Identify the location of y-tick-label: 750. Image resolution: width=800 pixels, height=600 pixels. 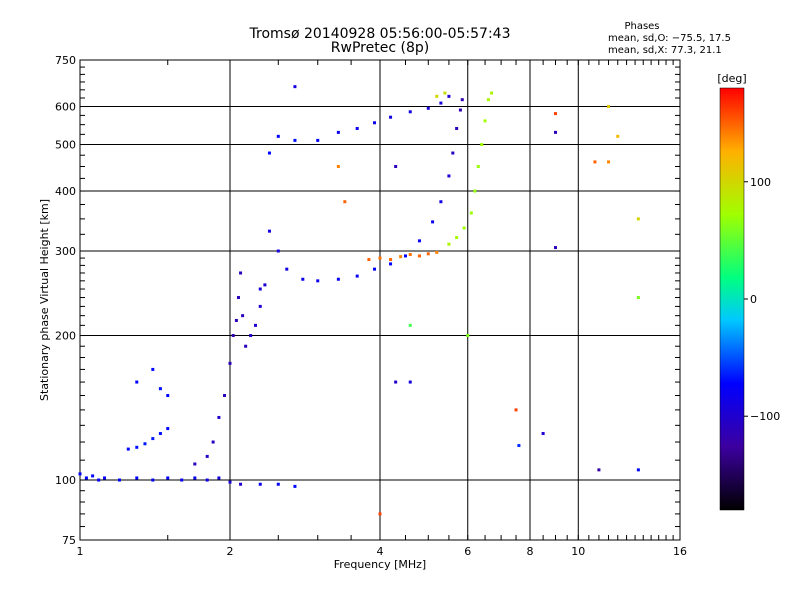
(65, 60).